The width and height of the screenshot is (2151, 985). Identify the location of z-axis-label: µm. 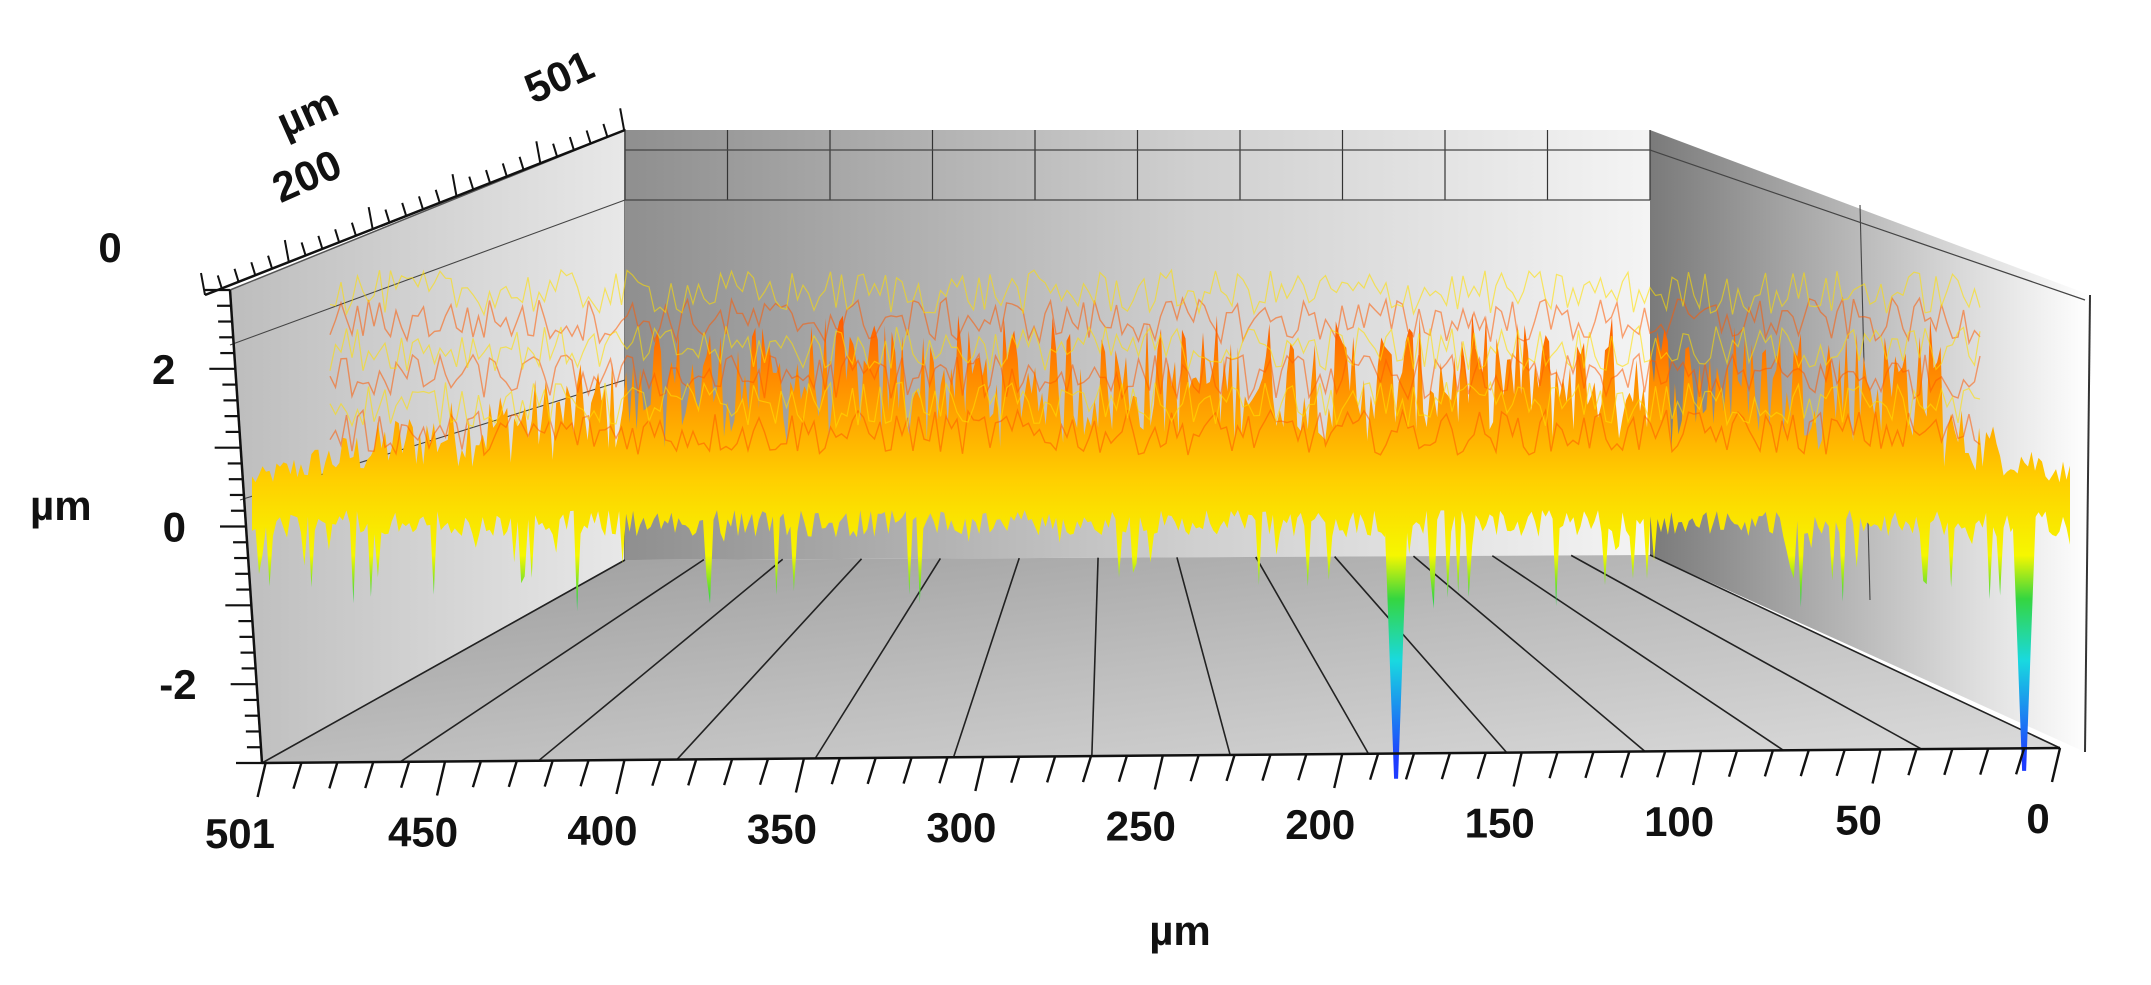
(61, 505).